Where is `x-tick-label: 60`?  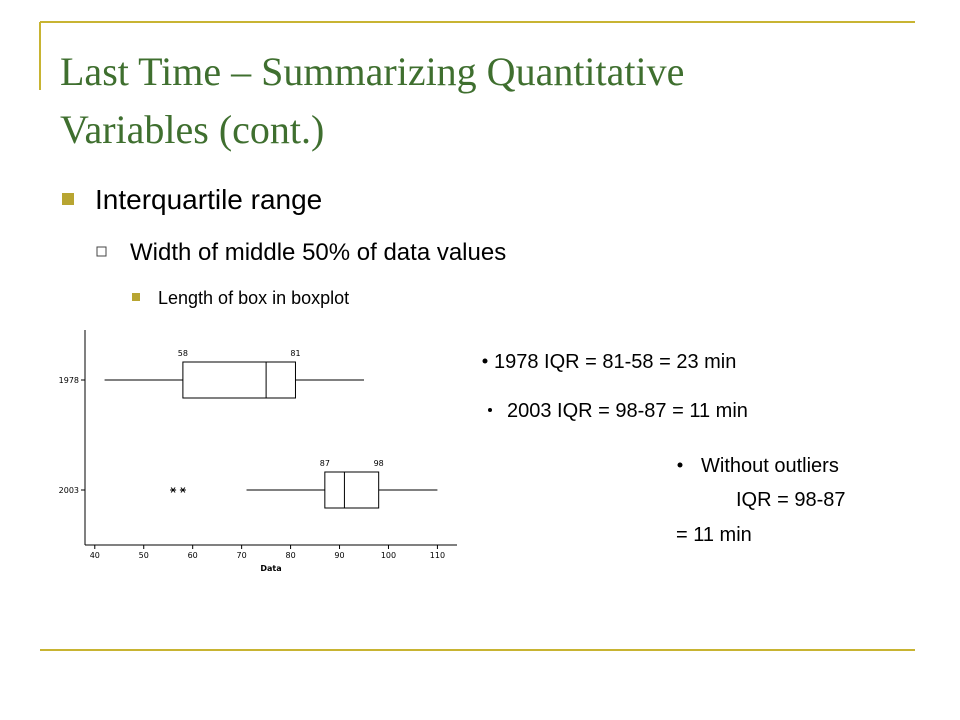
x-tick-label: 60 is located at coordinates (193, 555).